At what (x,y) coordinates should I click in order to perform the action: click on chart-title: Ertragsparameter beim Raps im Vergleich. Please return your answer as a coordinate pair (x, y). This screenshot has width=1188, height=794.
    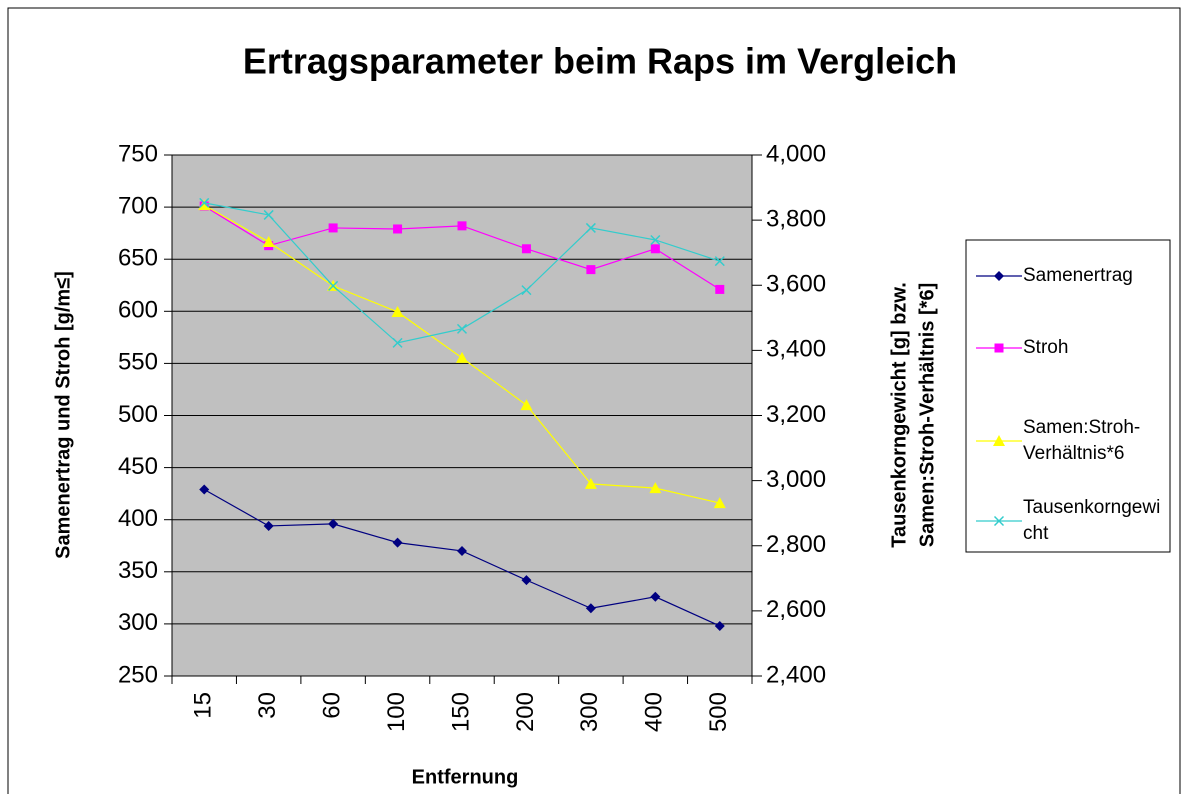
    Looking at the image, I should click on (600, 61).